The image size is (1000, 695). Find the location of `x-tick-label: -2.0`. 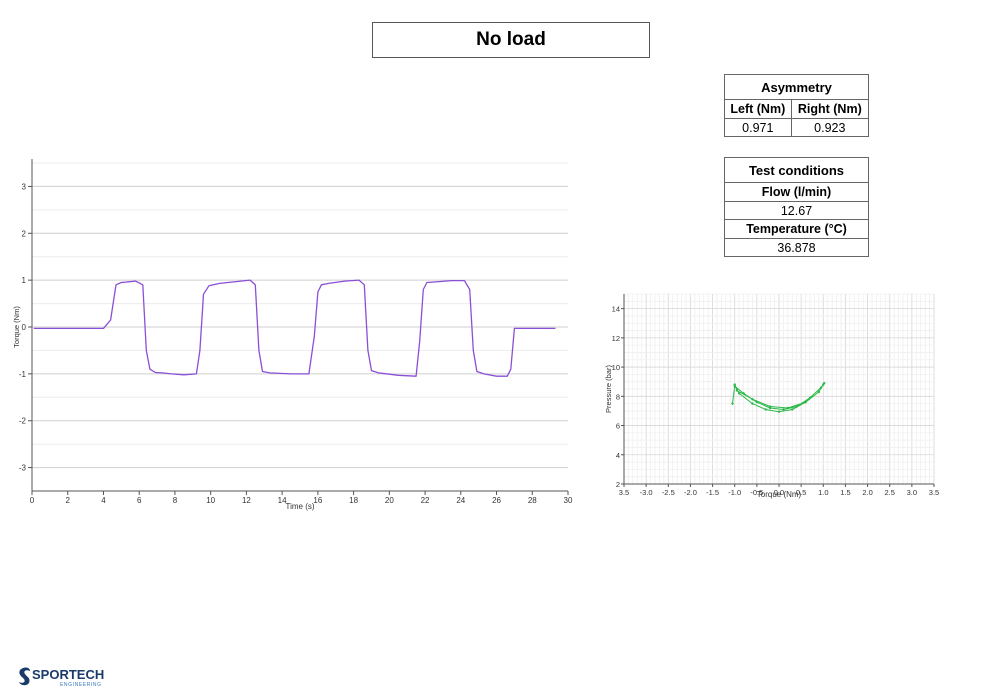

x-tick-label: -2.0 is located at coordinates (690, 492).